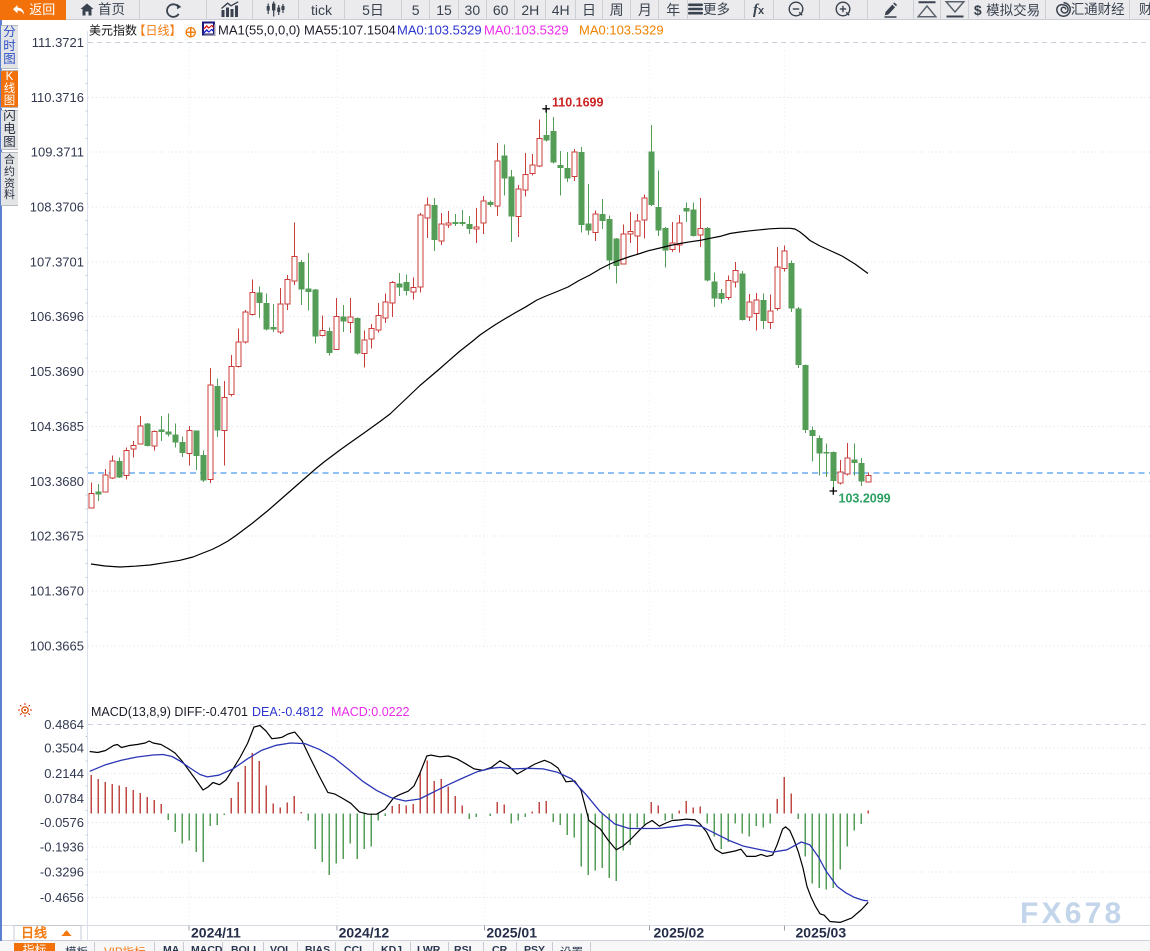 This screenshot has width=1150, height=951. What do you see at coordinates (57, 591) in the screenshot?
I see `svg-text: 101.3670` at bounding box center [57, 591].